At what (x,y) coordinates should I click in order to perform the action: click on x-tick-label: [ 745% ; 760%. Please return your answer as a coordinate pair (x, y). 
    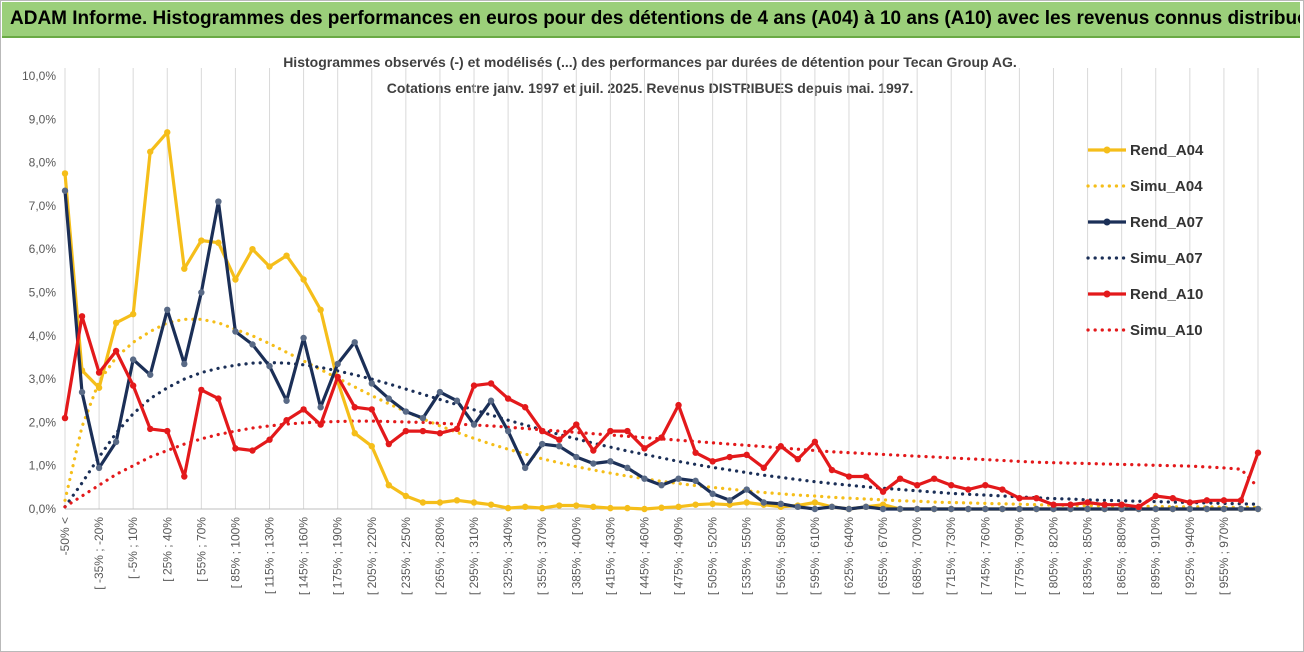
    Looking at the image, I should click on (985, 556).